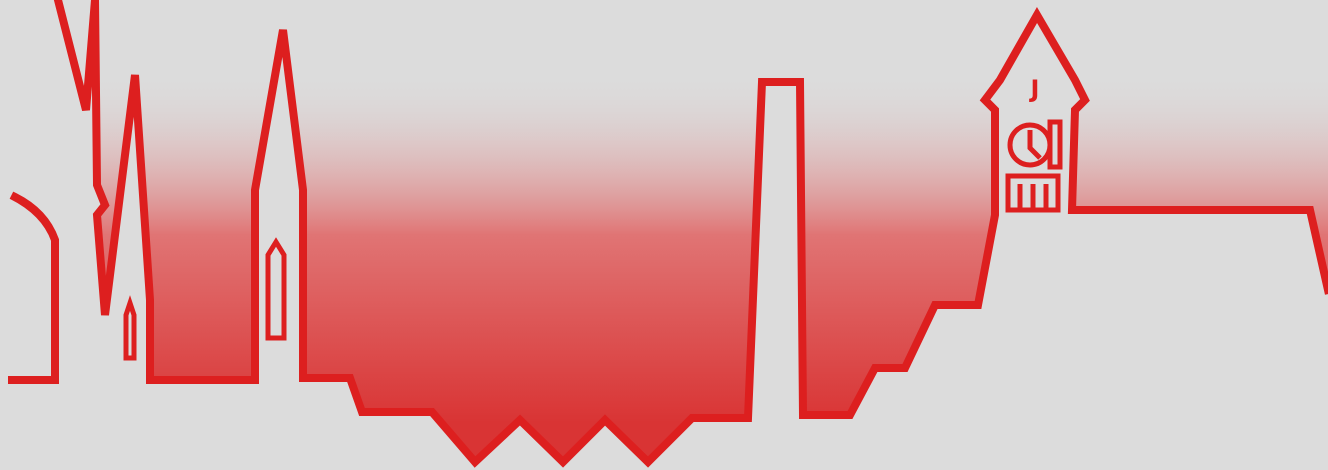  What do you see at coordinates (276, 289) in the screenshot?
I see `church-window` at bounding box center [276, 289].